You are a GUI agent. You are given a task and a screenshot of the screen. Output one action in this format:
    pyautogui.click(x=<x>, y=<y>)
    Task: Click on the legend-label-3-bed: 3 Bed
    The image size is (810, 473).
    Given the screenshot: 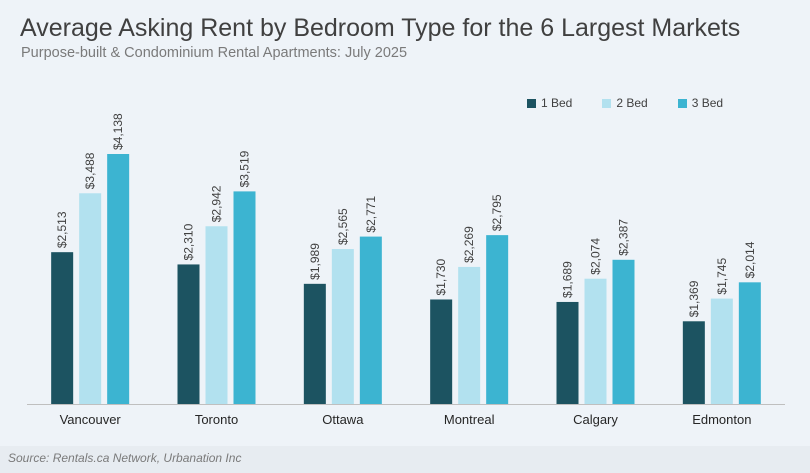 What is the action you would take?
    pyautogui.click(x=707, y=103)
    